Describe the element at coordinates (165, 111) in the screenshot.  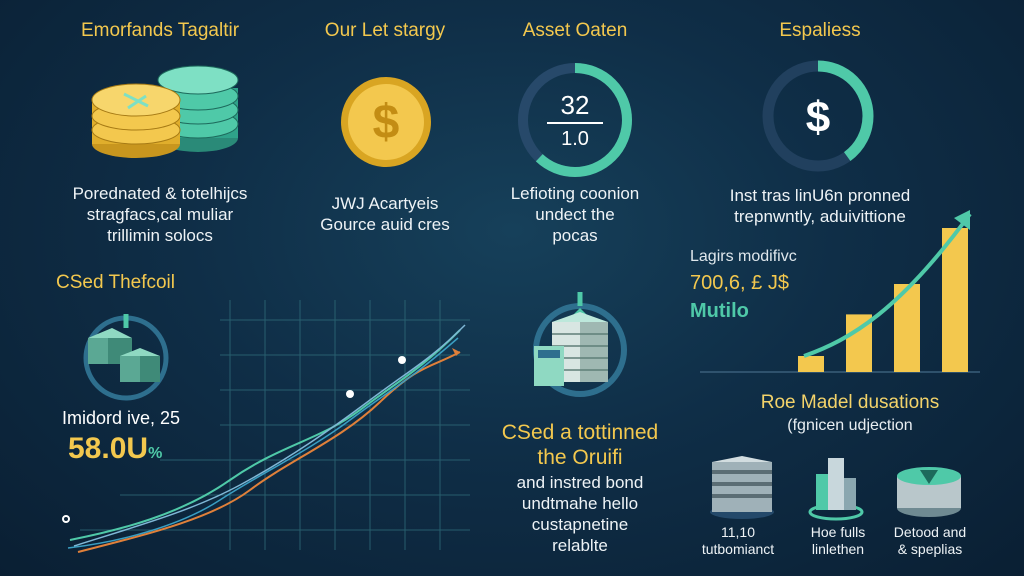
I see `coin-stack-icon` at that location.